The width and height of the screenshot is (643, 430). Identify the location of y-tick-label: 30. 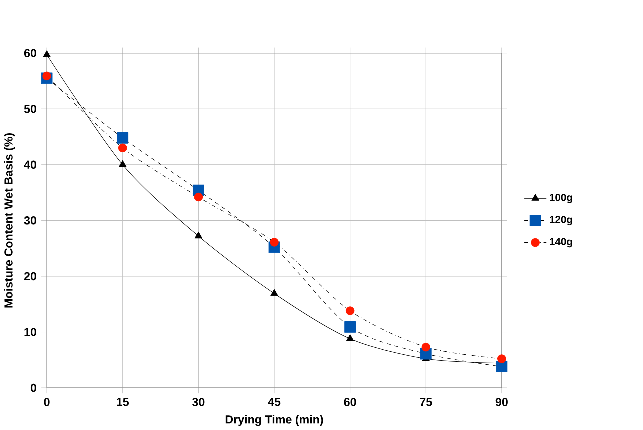
(30, 220).